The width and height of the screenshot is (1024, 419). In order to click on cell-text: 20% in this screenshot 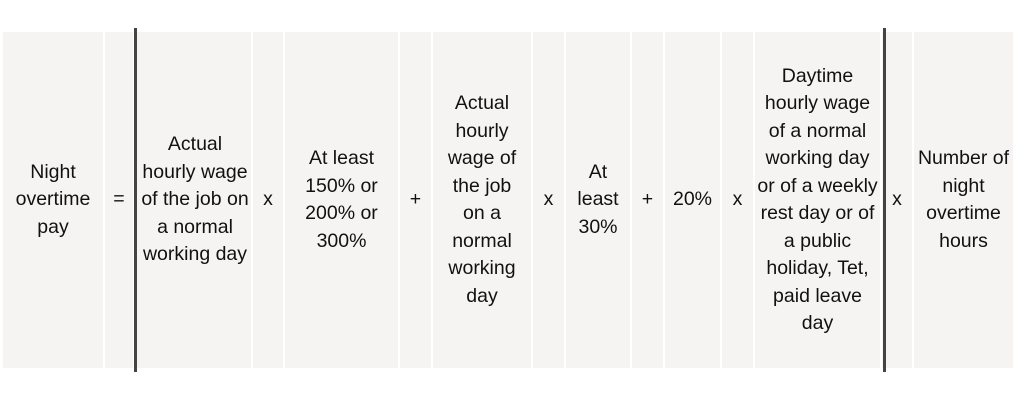, I will do `click(692, 199)`.